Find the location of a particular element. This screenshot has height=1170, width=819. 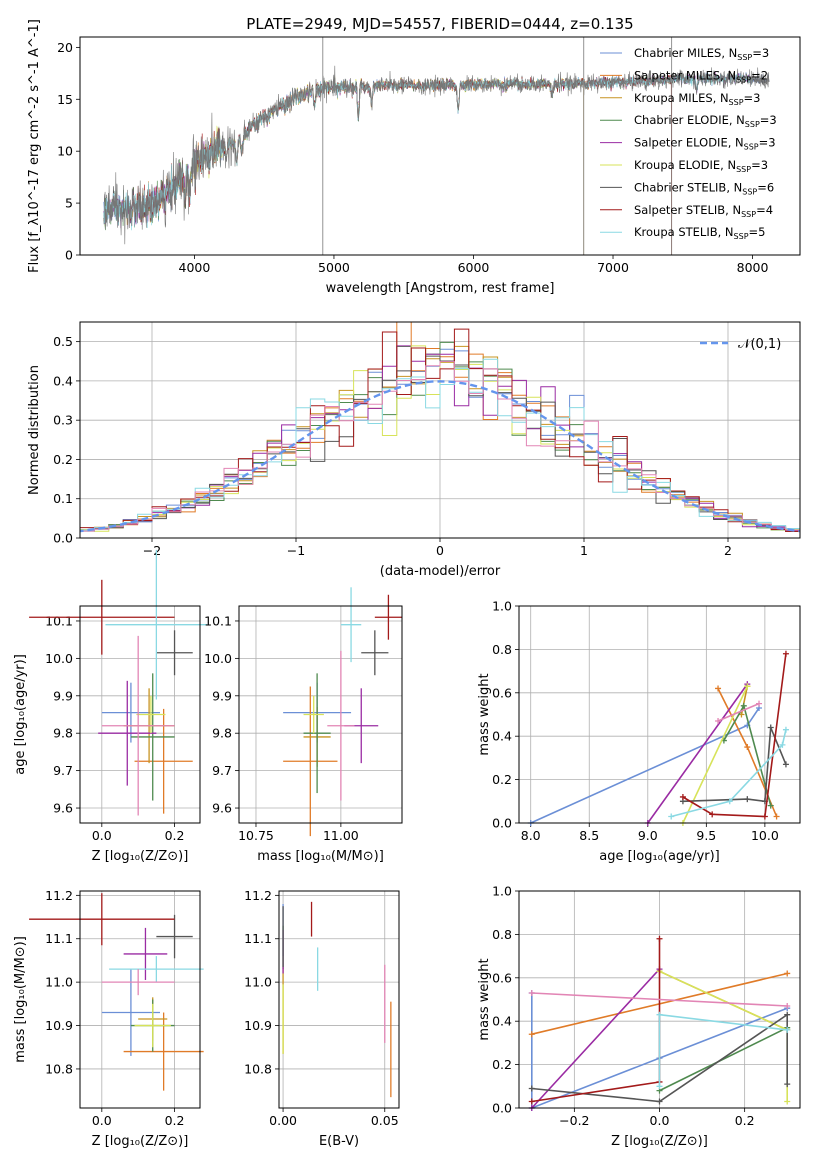

y-tick-label: 10.1 is located at coordinates (59, 620).